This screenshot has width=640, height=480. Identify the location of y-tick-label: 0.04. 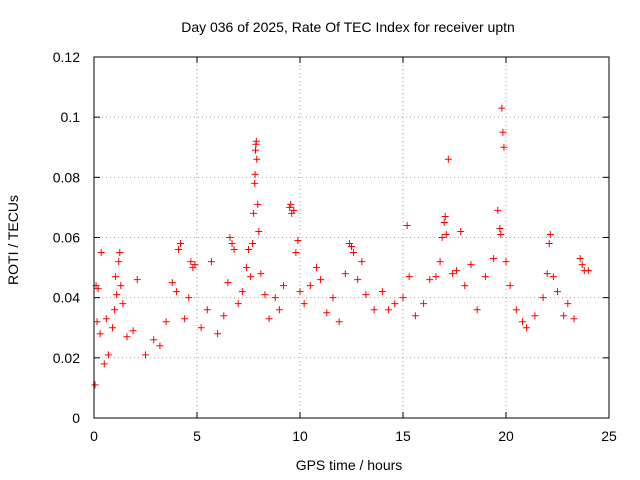
(66, 298).